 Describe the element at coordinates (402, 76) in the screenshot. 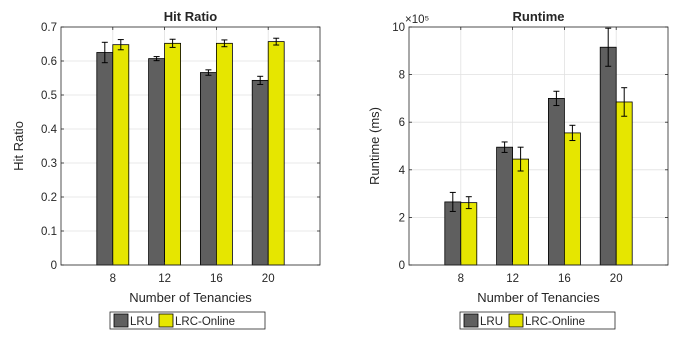

I see `chart2-ytick-label: 8` at that location.